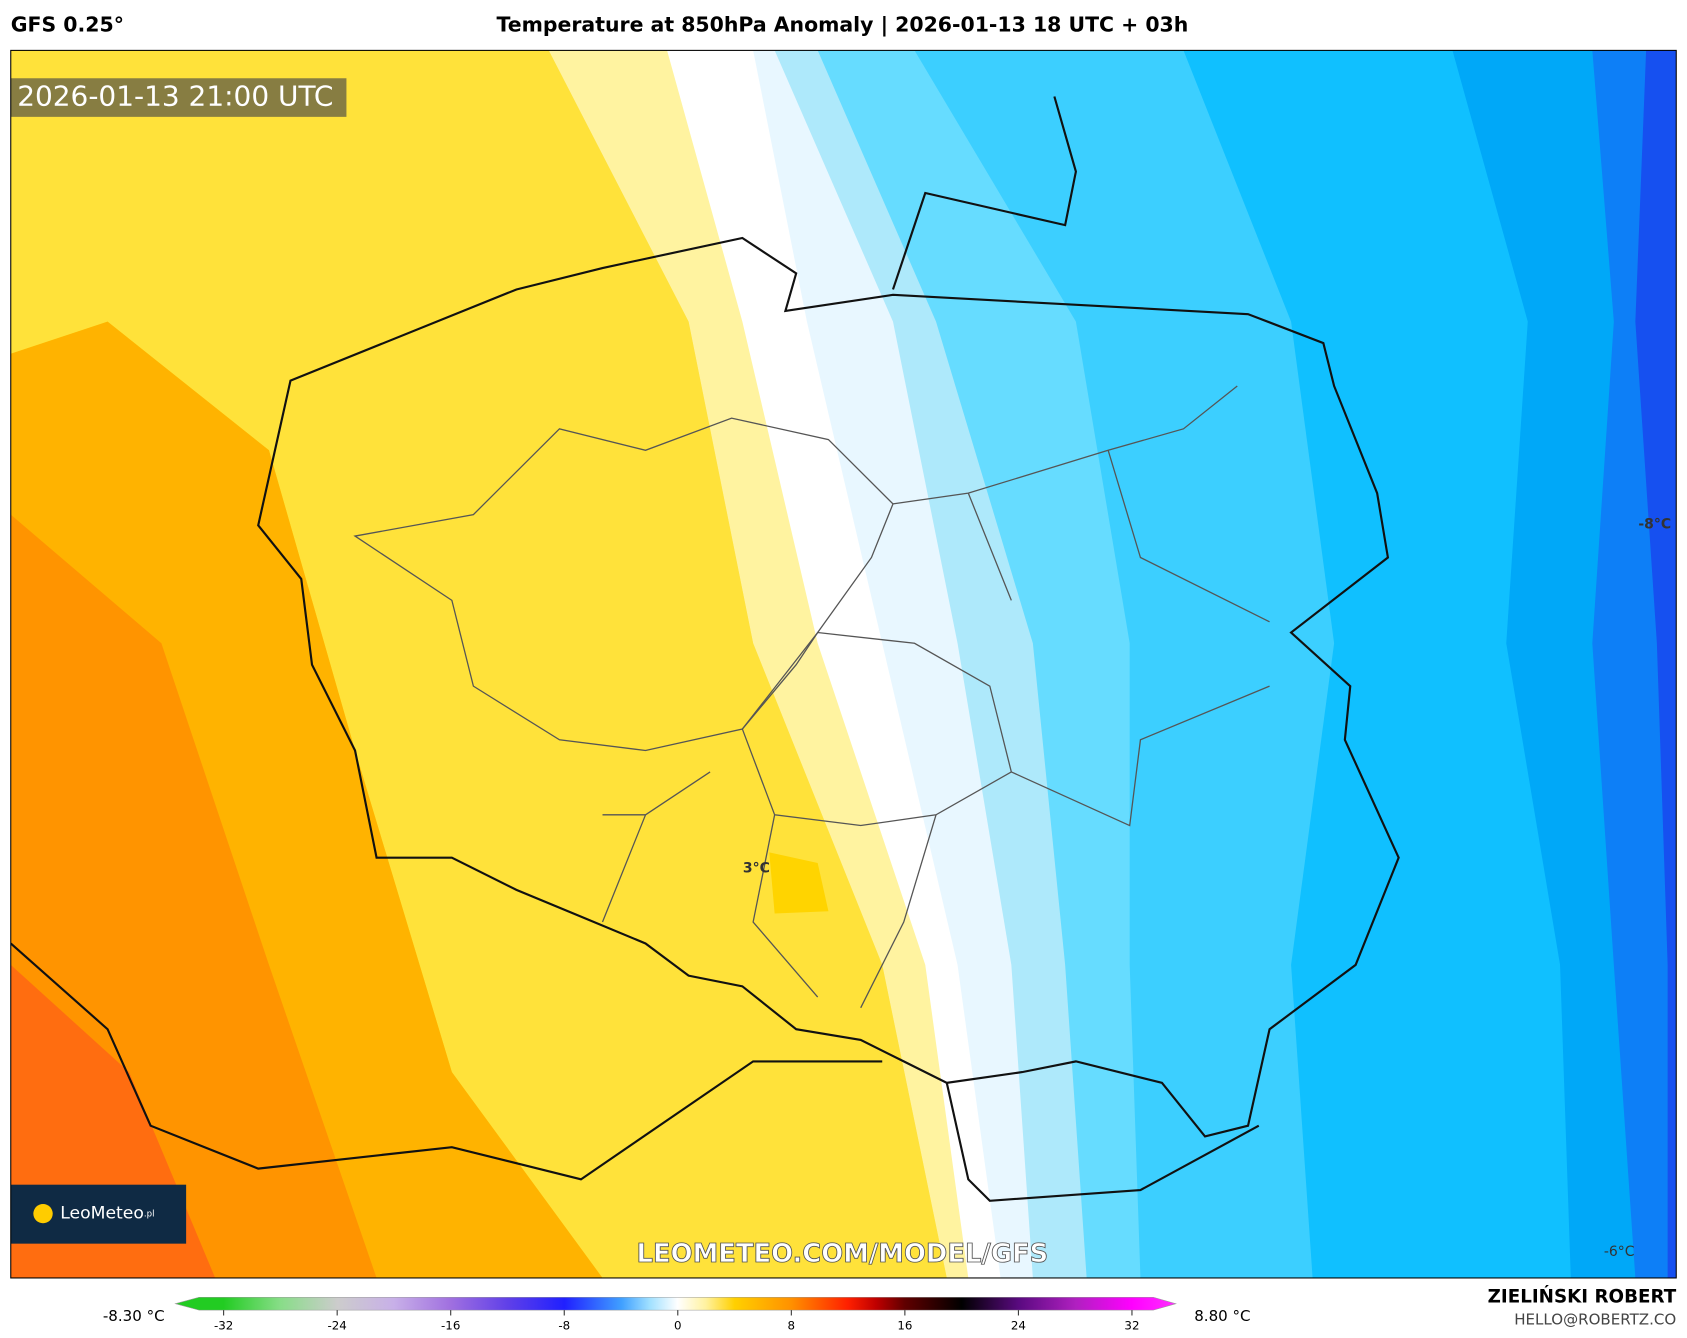  Describe the element at coordinates (337, 1326) in the screenshot. I see `colorbar-tick-label: -24` at that location.